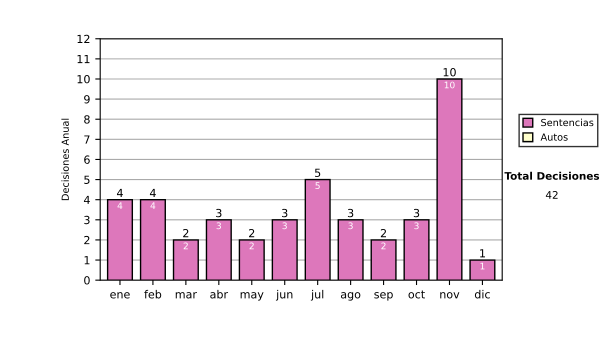 This screenshot has height=340, width=600. Describe the element at coordinates (552, 176) in the screenshot. I see `text: Total Decisiones` at that location.